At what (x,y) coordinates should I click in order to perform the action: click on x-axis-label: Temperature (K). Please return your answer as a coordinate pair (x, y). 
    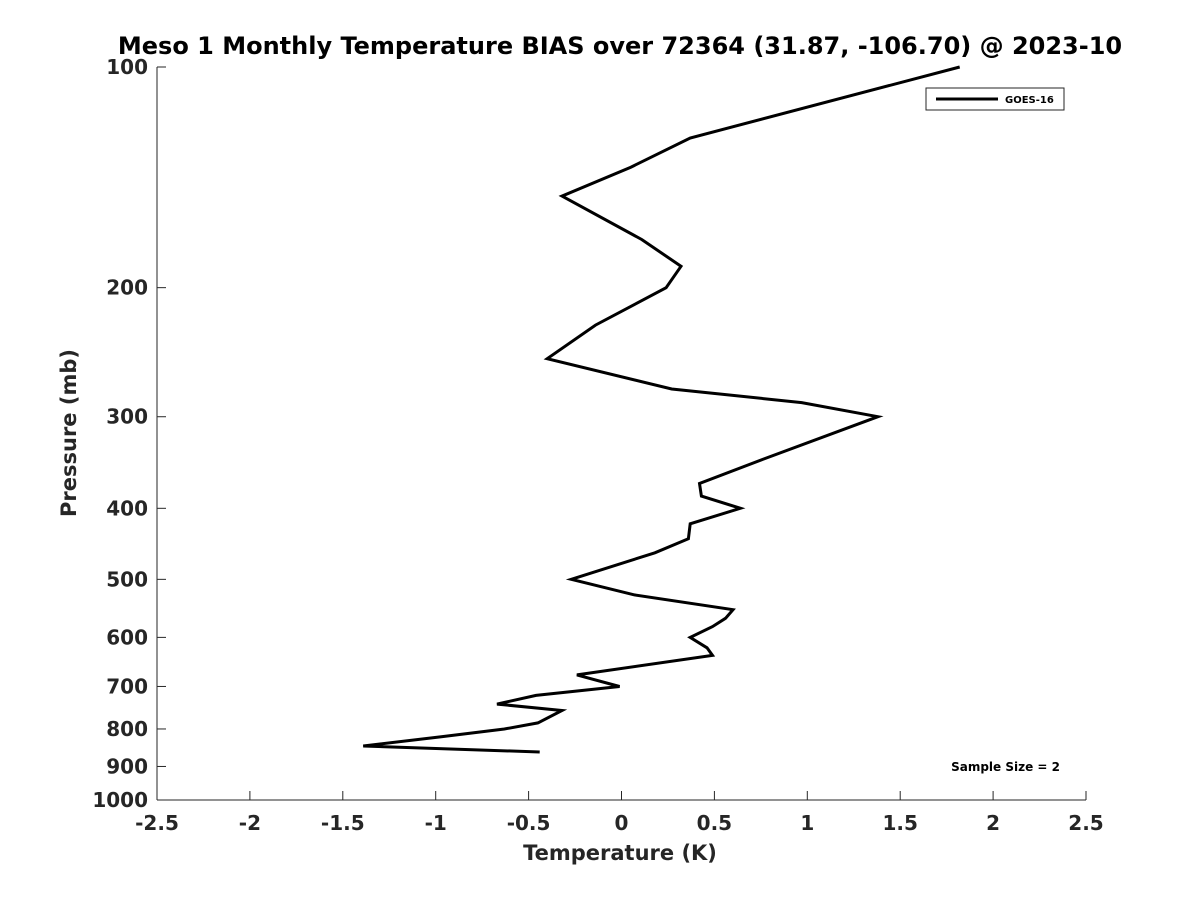
    Looking at the image, I should click on (620, 853).